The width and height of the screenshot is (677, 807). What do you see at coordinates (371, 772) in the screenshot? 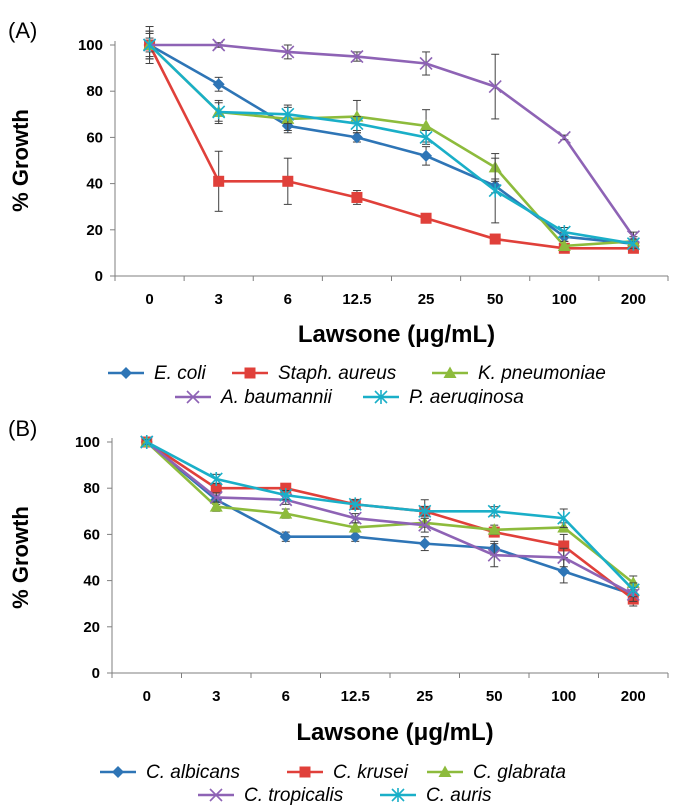
I see `legend-label: C. krusei` at bounding box center [371, 772].